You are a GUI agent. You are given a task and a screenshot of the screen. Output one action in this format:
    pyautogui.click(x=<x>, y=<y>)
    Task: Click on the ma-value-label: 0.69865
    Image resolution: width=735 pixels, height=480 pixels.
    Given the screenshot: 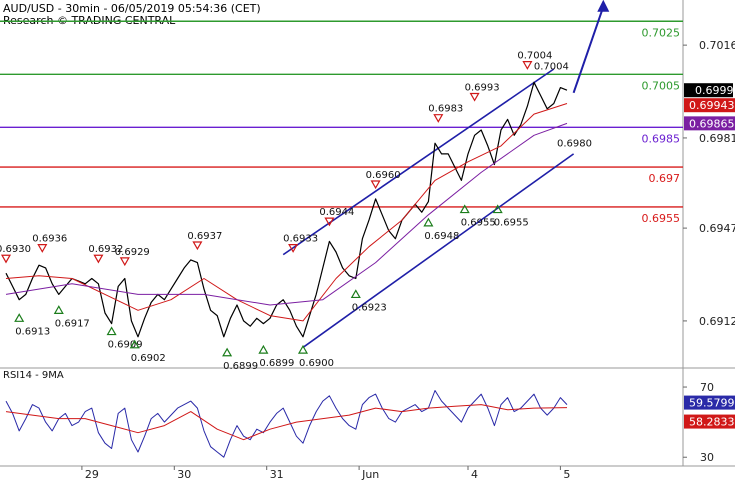 What is the action you would take?
    pyautogui.click(x=712, y=123)
    